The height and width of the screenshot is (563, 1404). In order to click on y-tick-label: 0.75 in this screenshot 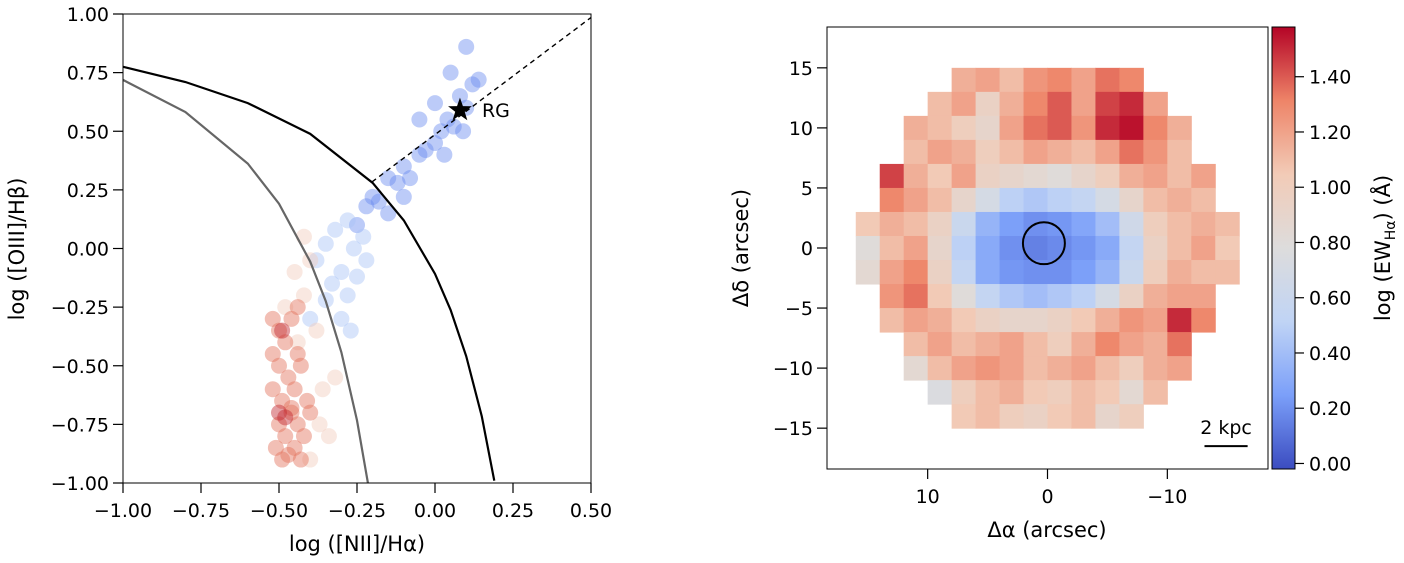, I will do `click(88, 74)`.